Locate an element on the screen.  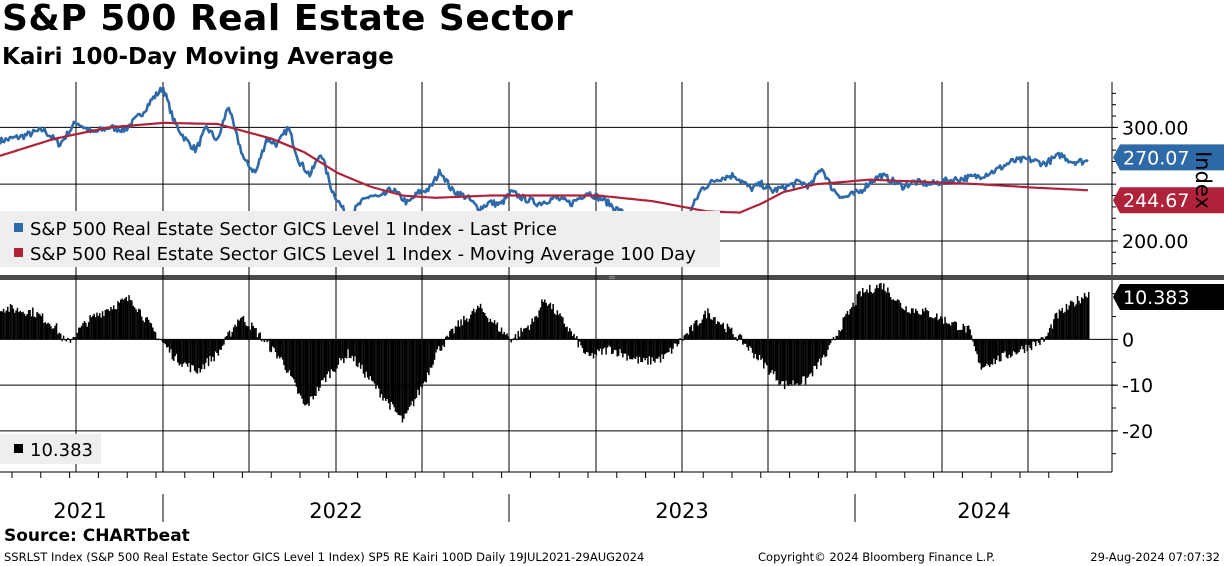
last-price-tag: 270.07 is located at coordinates (1168, 157).